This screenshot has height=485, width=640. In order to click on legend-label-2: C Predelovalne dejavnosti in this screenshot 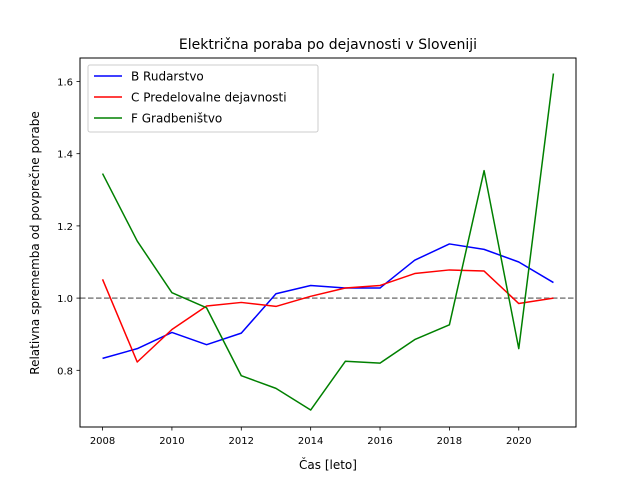, I will do `click(209, 98)`.